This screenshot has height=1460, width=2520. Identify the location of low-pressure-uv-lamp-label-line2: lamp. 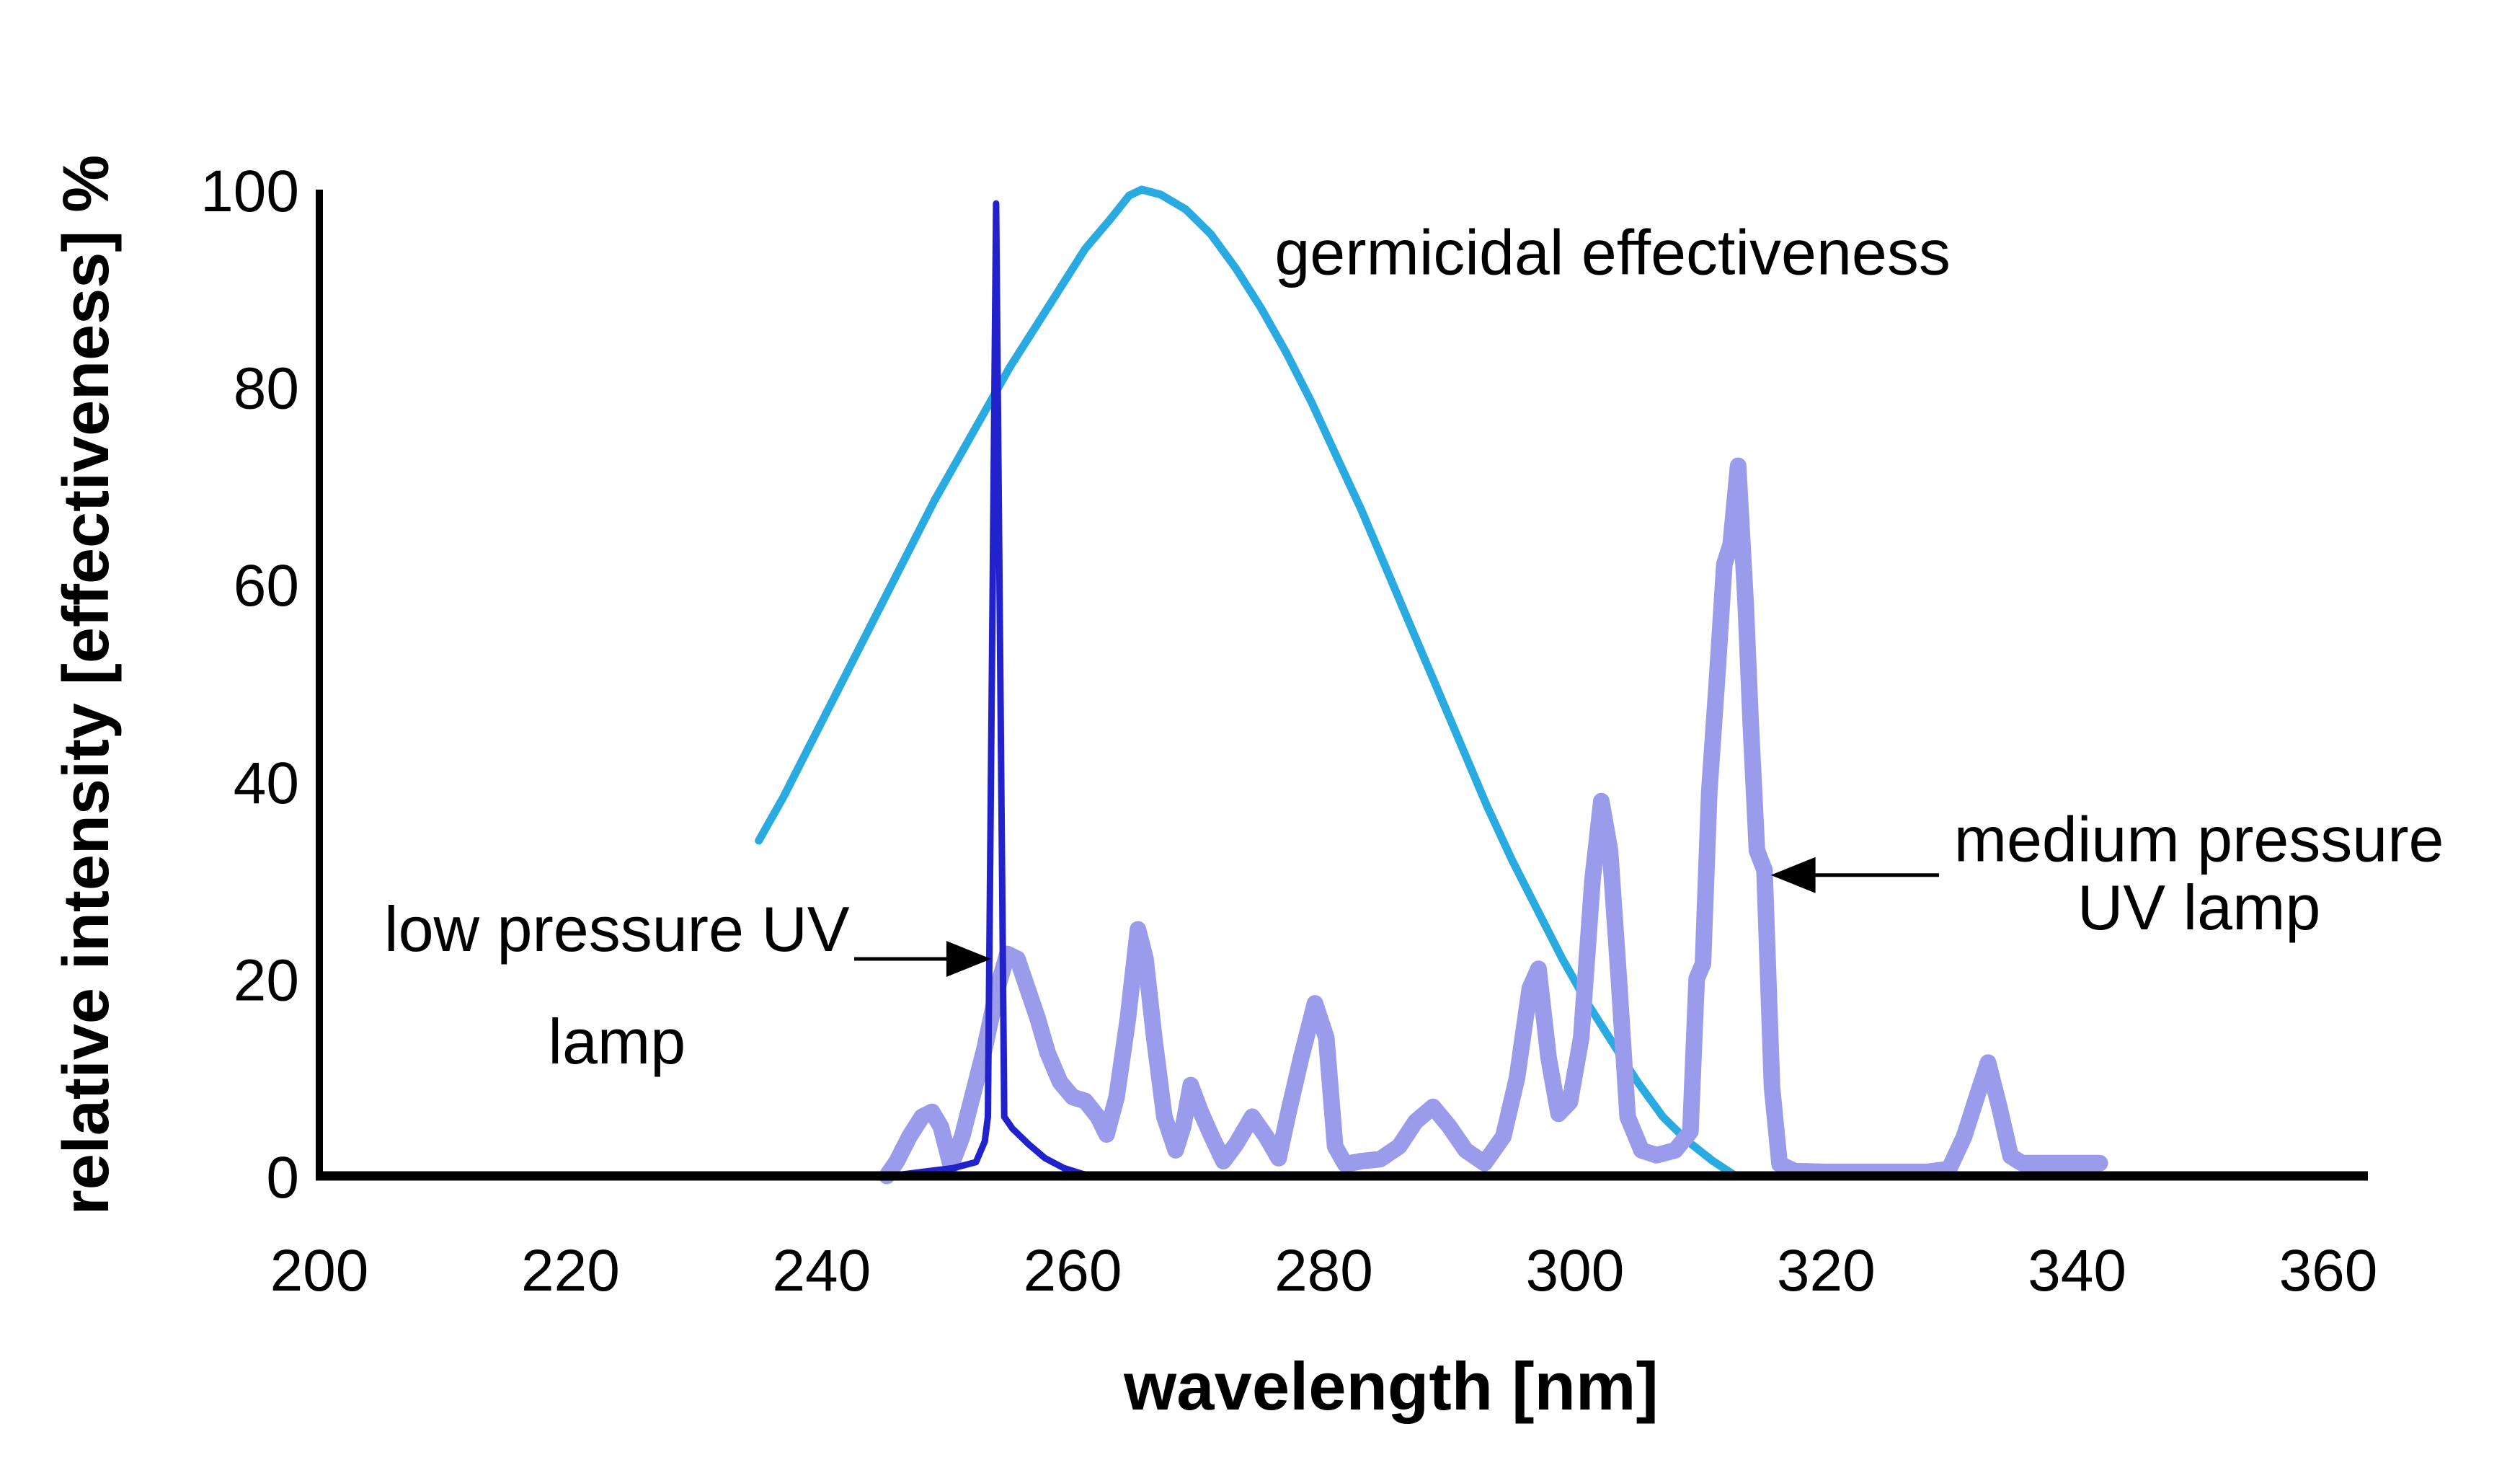
(617, 1041).